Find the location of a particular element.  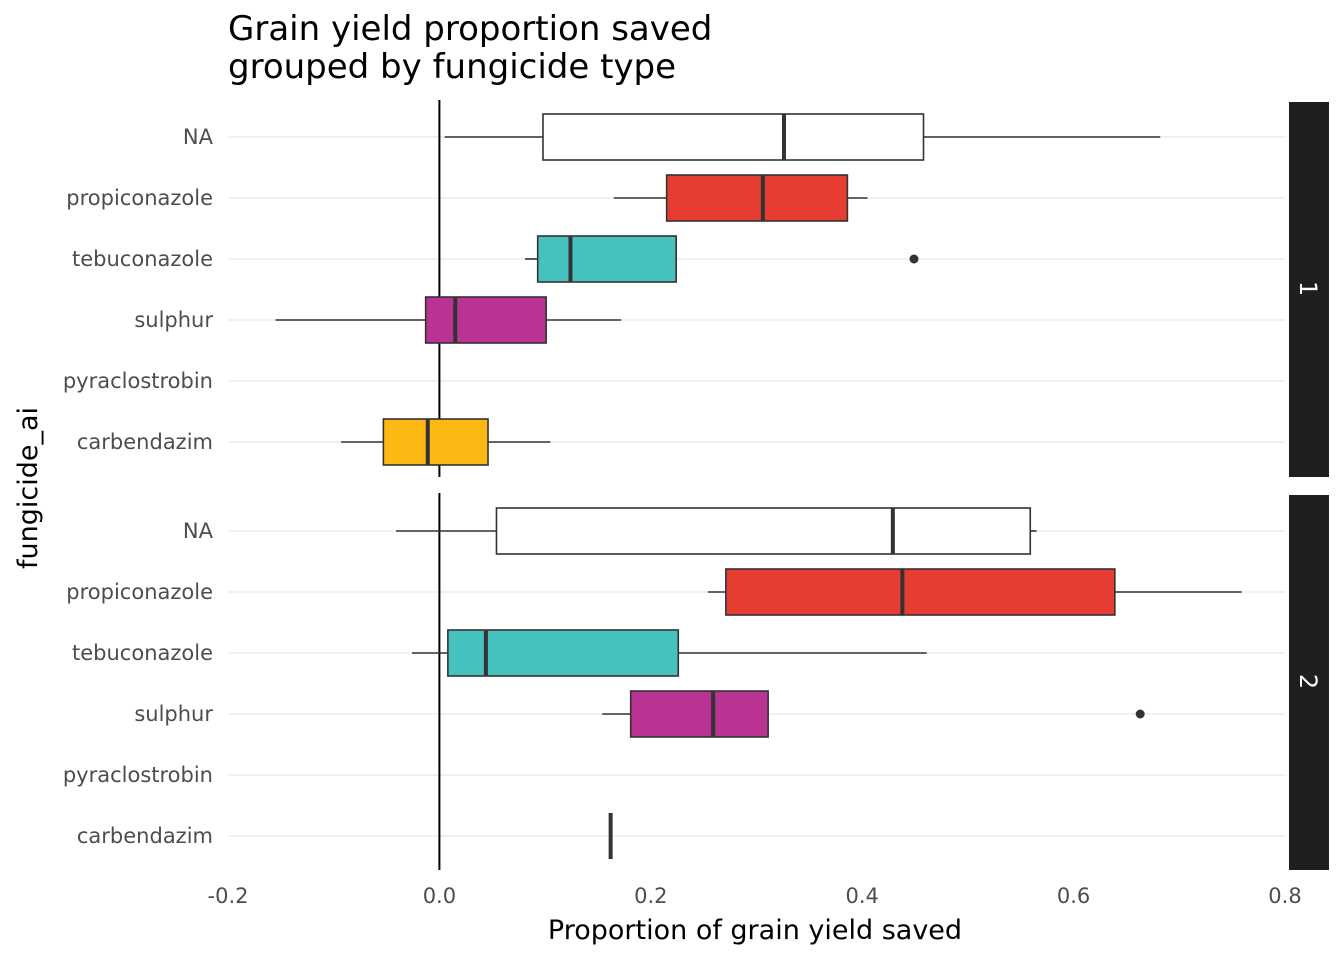

x-tick-label: 0.4 is located at coordinates (861, 896).